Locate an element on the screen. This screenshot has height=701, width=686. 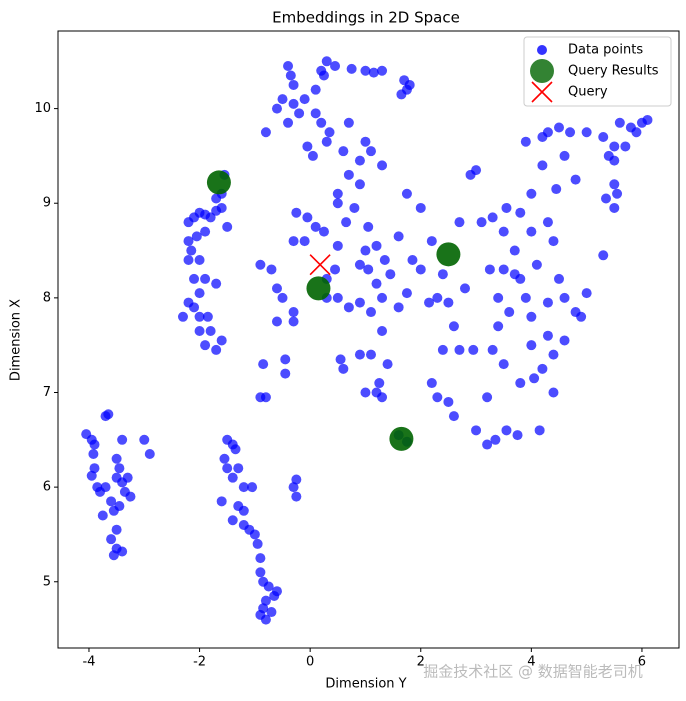
legend-marker is located at coordinates (542, 71).